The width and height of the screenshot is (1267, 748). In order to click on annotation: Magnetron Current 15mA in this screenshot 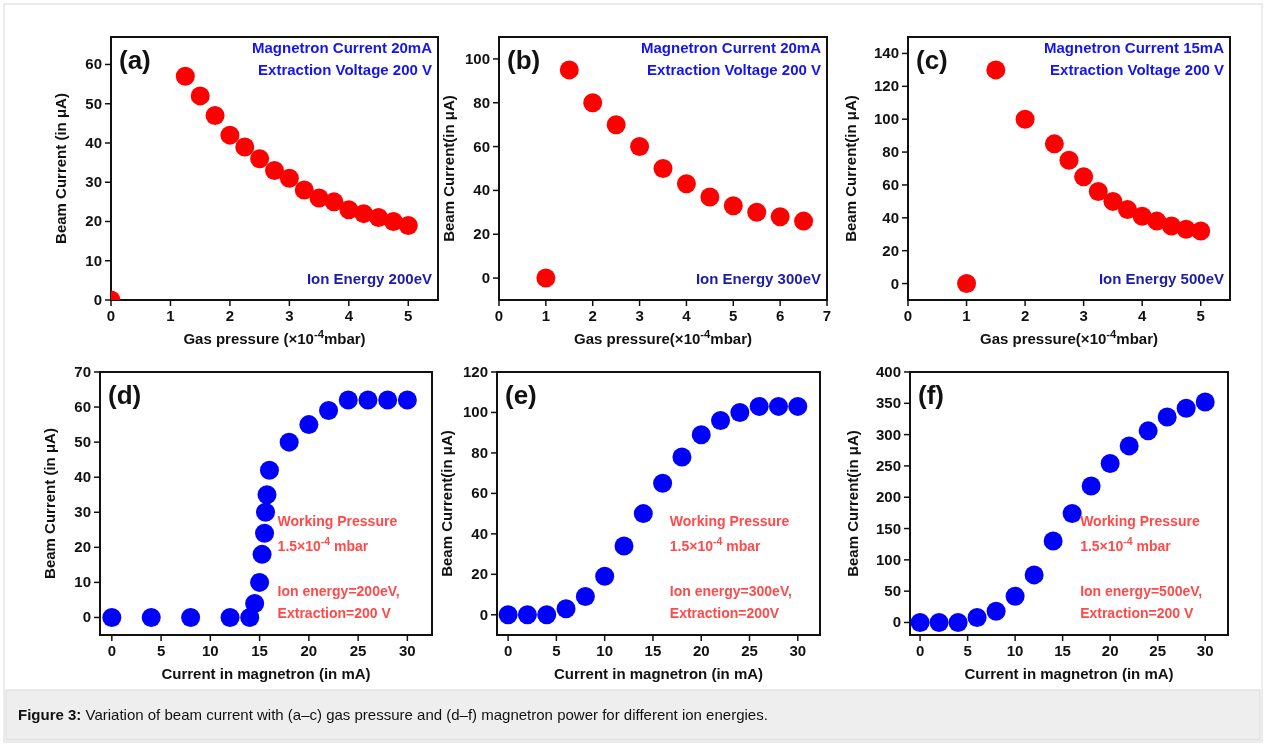, I will do `click(1134, 47)`.